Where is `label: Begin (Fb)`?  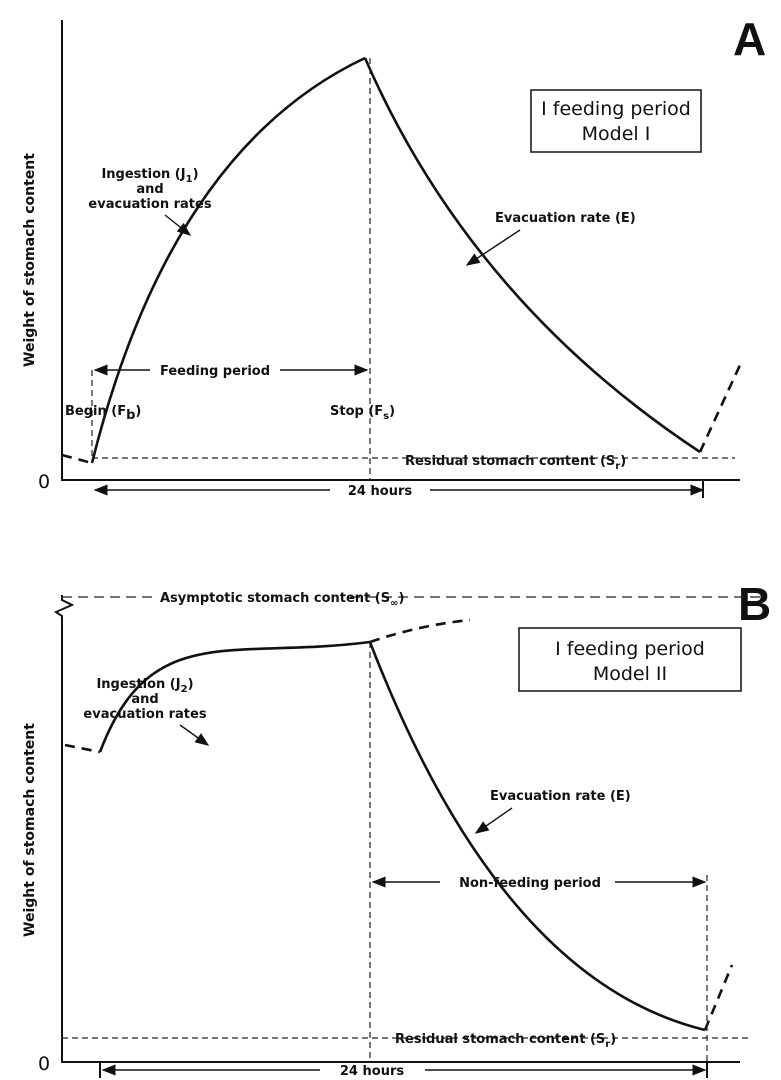
label: Begin (Fb) is located at coordinates (103, 413).